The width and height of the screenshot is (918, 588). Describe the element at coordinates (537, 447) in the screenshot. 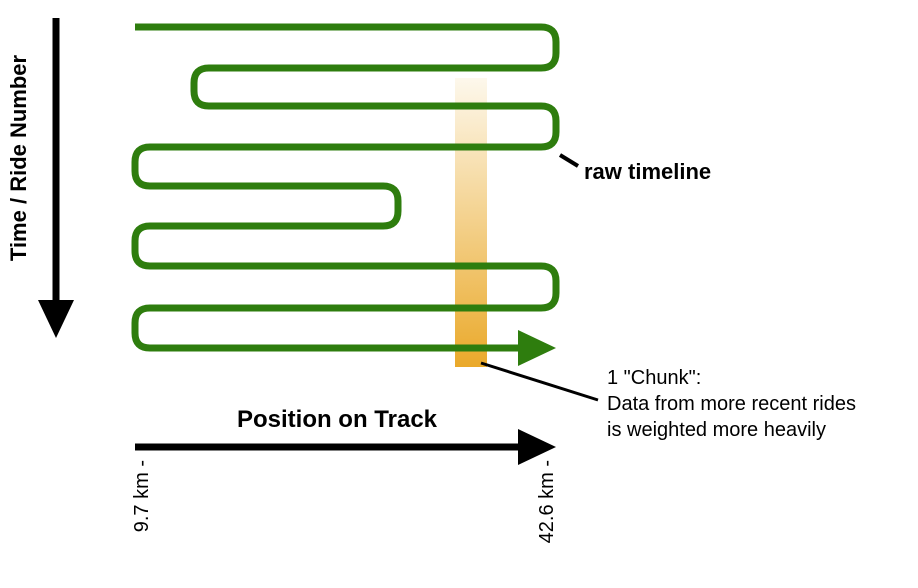

I see `position-axis-arrowhead` at that location.